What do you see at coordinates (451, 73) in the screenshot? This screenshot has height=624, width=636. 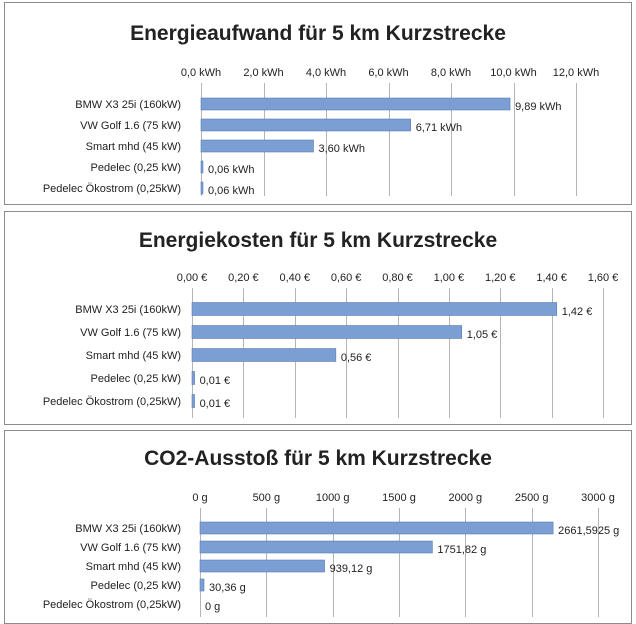 I see `energy-tick-label: 8,0 kWh` at bounding box center [451, 73].